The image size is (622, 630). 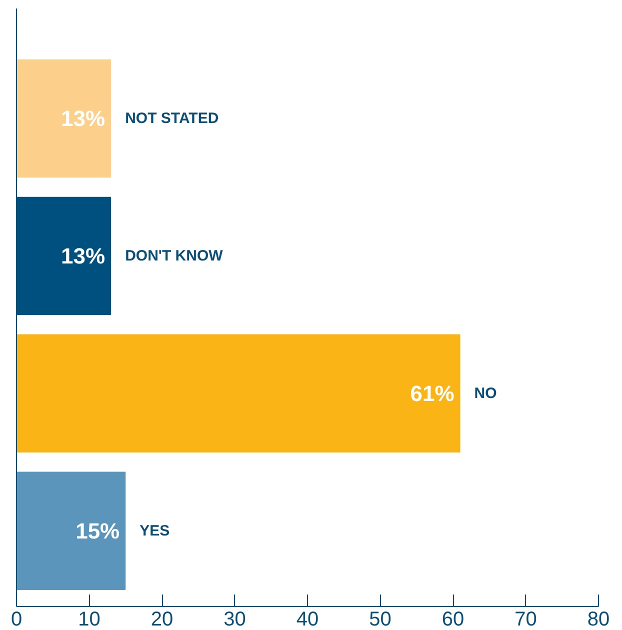 What do you see at coordinates (235, 619) in the screenshot?
I see `x-tick-label: 30` at bounding box center [235, 619].